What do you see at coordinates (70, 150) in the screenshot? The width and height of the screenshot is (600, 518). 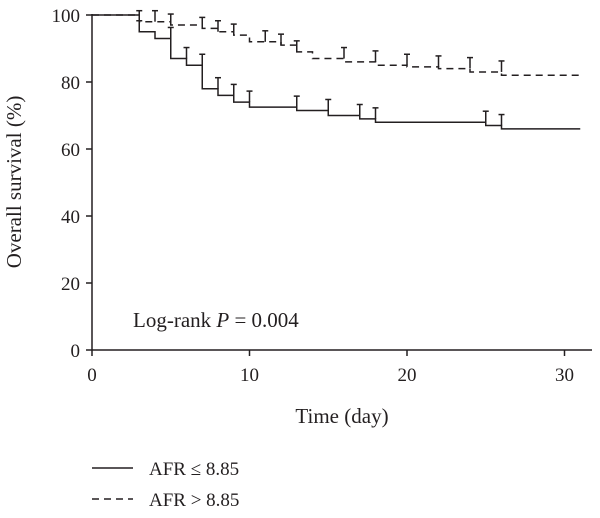 I see `y-tick-label: 60` at bounding box center [70, 150].